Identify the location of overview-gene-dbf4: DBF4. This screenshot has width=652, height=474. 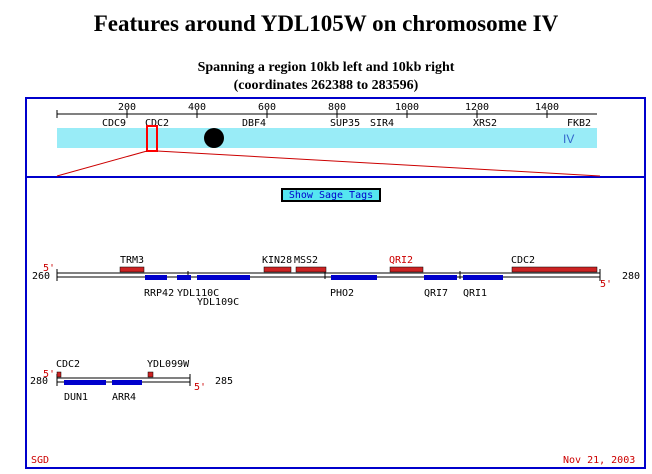
(254, 123).